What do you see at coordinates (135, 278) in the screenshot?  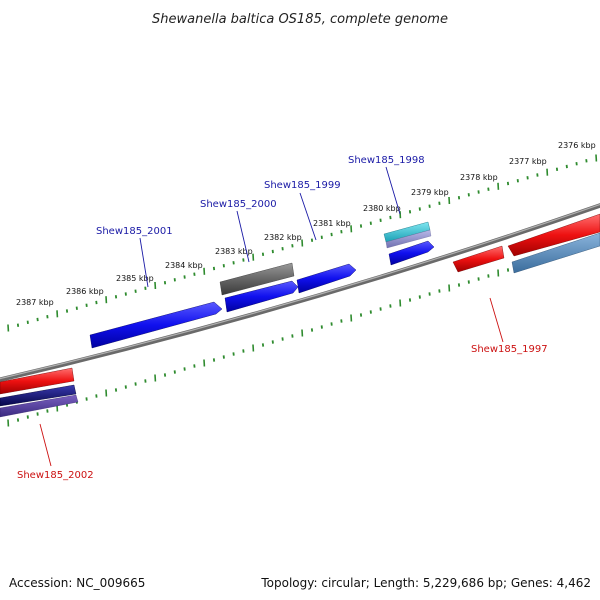 I see `tick-label: 2385 kbp` at bounding box center [135, 278].